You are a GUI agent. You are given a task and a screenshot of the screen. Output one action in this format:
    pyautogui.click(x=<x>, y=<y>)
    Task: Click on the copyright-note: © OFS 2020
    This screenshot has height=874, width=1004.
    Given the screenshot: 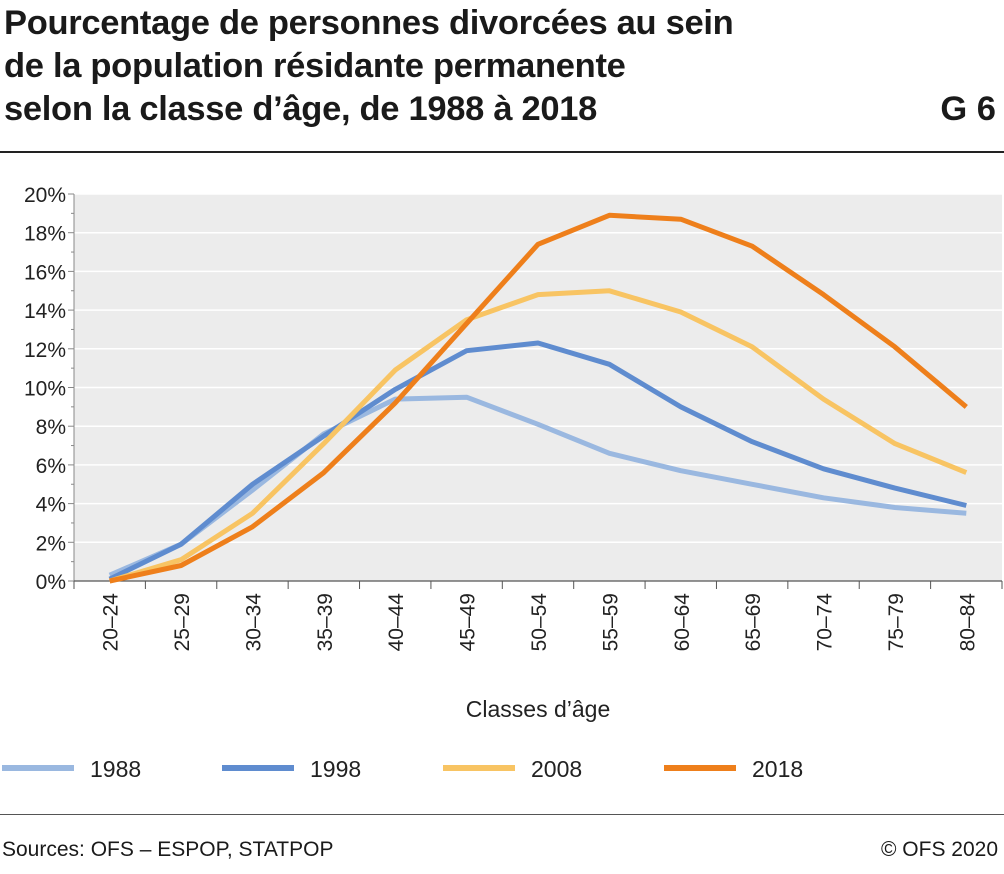 What is the action you would take?
    pyautogui.click(x=939, y=849)
    